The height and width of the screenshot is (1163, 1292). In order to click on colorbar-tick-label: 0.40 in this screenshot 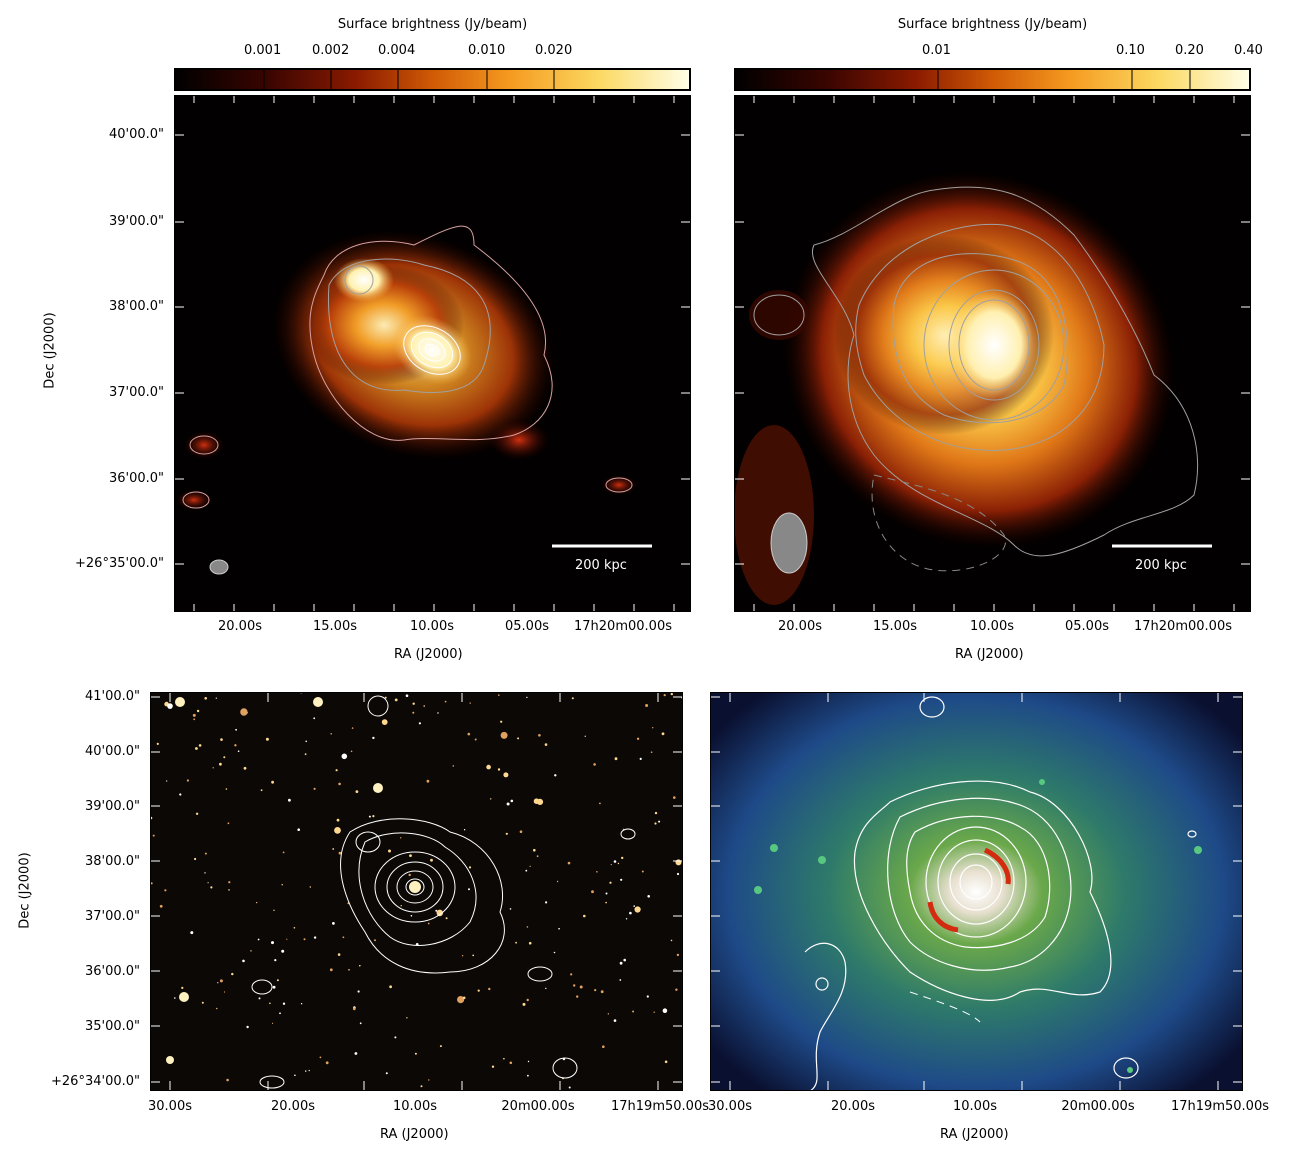, I will do `click(1248, 50)`.